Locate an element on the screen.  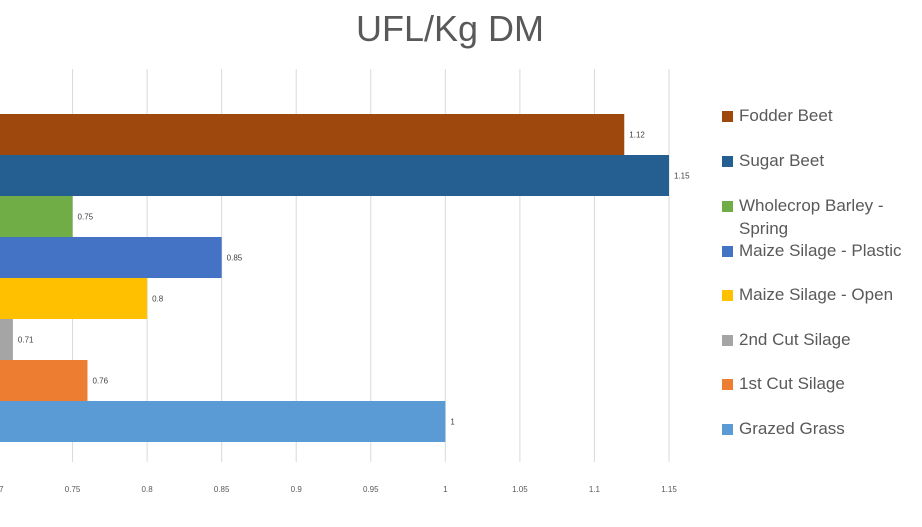
x-tick-label: 0.9 is located at coordinates (297, 489).